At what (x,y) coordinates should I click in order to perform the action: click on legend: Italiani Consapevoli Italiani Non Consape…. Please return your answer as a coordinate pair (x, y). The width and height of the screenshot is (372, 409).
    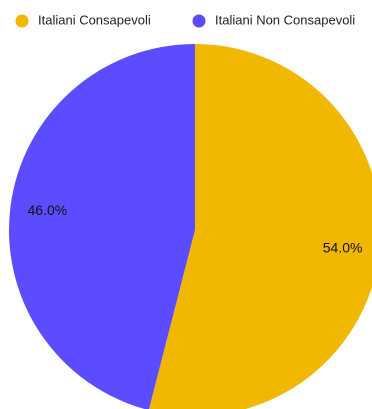
    Looking at the image, I should click on (185, 20).